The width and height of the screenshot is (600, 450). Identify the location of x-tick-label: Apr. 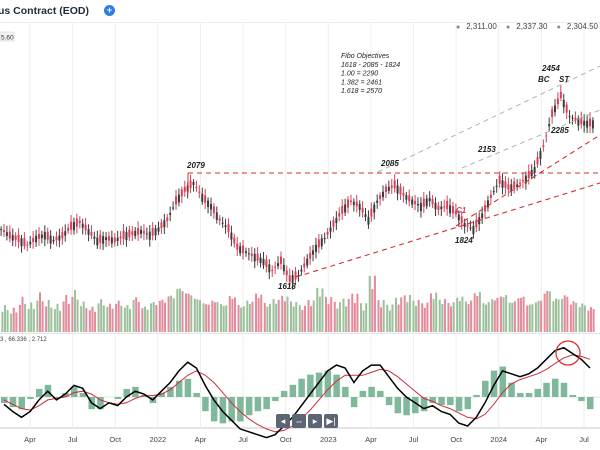
(542, 439).